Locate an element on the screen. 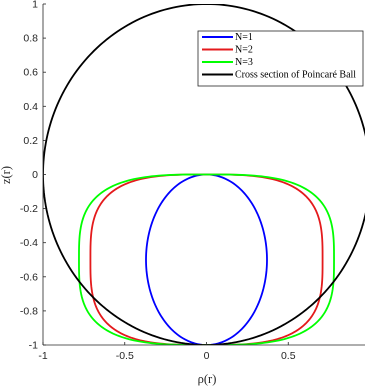  y-tick-label: -0.8 is located at coordinates (29, 311).